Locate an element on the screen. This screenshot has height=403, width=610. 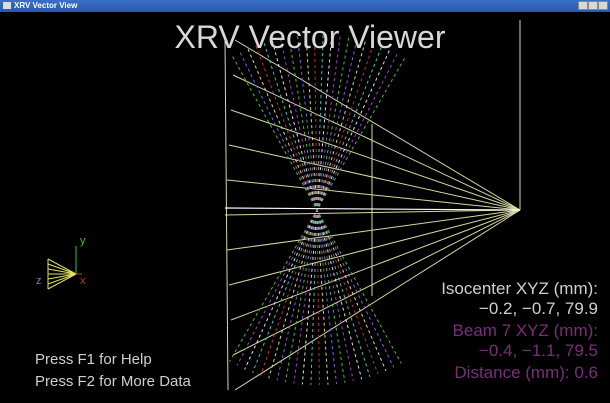
axis-x-label: x is located at coordinates (83, 281).